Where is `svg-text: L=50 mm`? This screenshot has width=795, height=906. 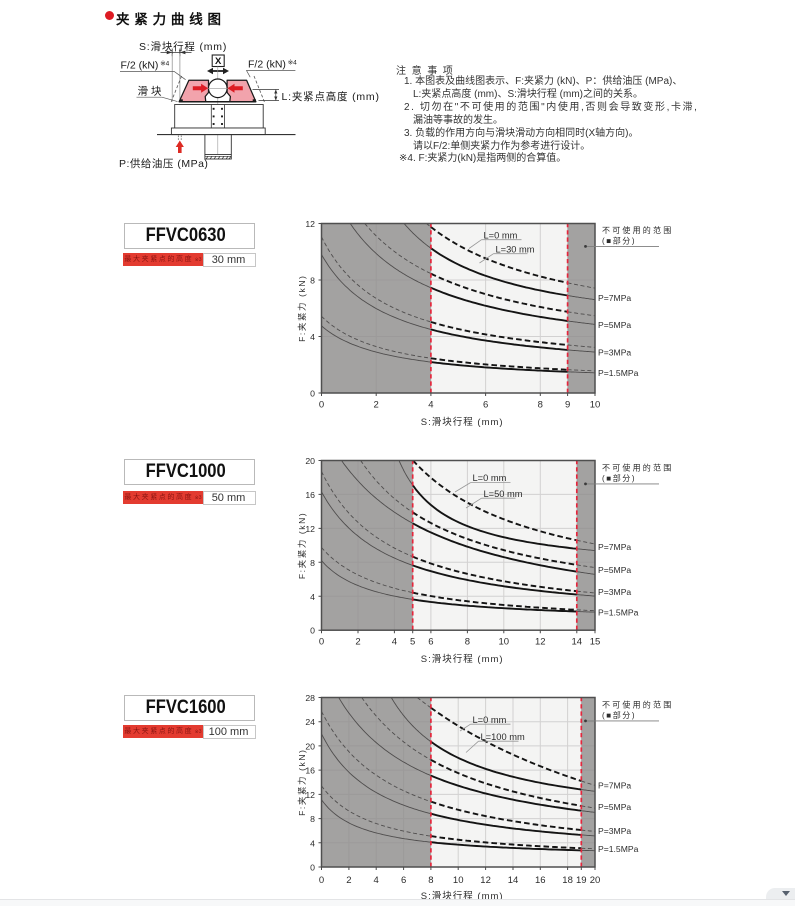
svg-text: L=50 mm is located at coordinates (503, 494).